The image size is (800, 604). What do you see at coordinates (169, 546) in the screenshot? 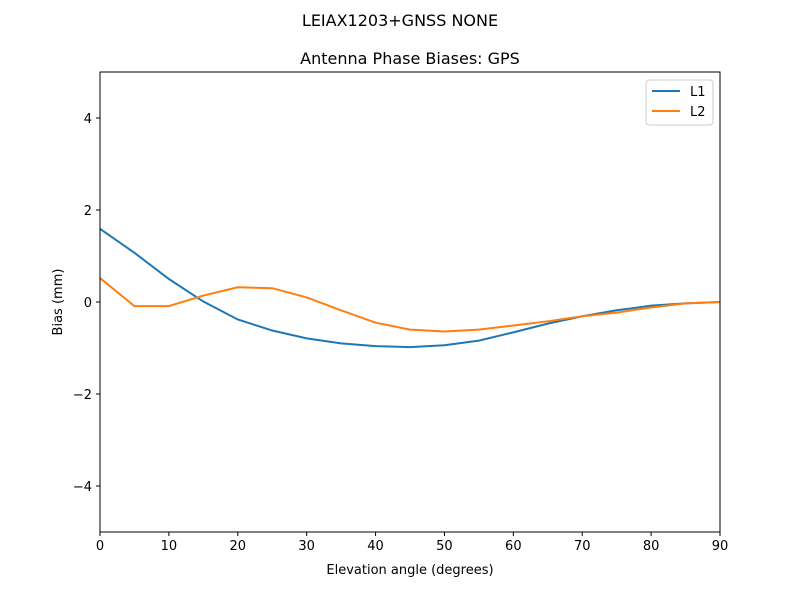
I see `x-tick-label: 10` at bounding box center [169, 546].